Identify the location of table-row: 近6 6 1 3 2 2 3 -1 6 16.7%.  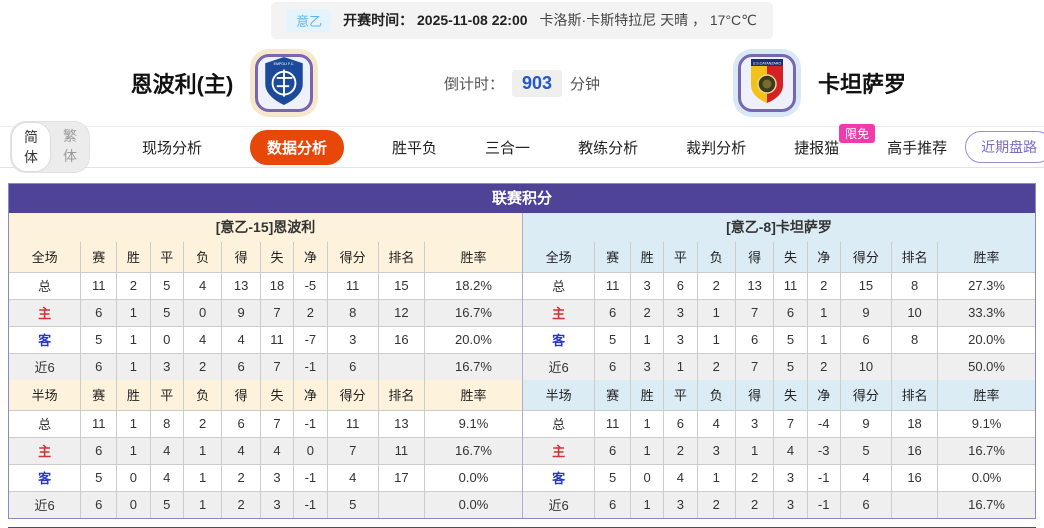
(779, 504).